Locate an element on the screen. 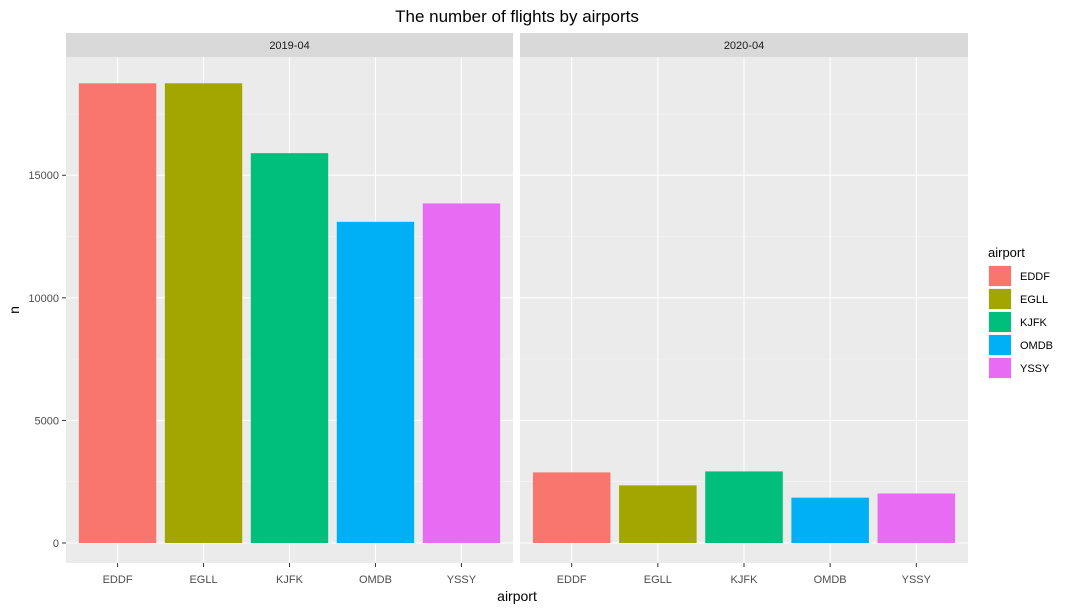 This screenshot has width=1070, height=611. legend-label-KJFK: KJFK is located at coordinates (1034, 323).